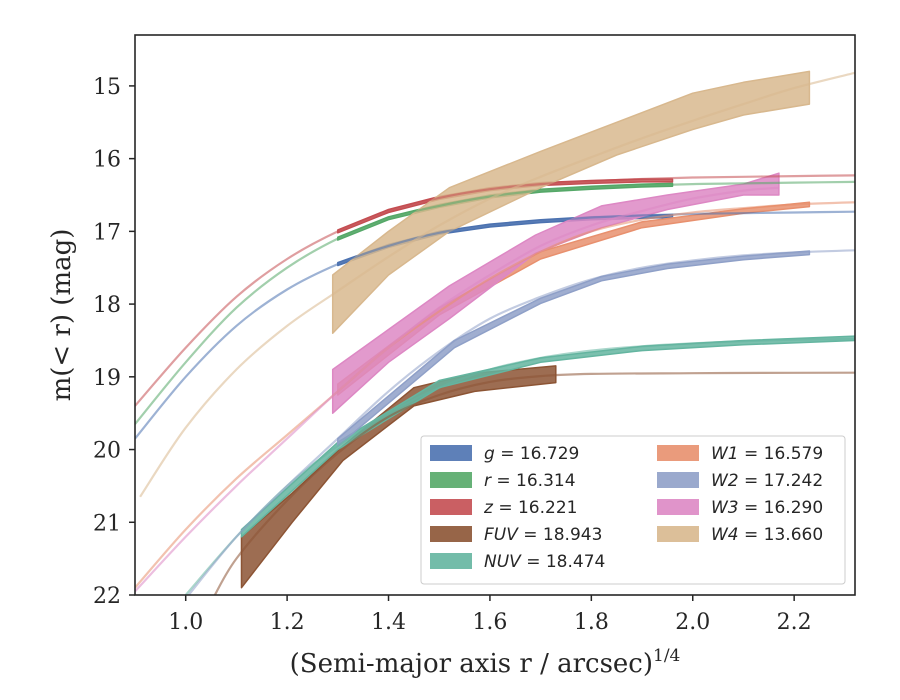  I want to click on legend-label-g: g = 16.729, so click(531, 454).